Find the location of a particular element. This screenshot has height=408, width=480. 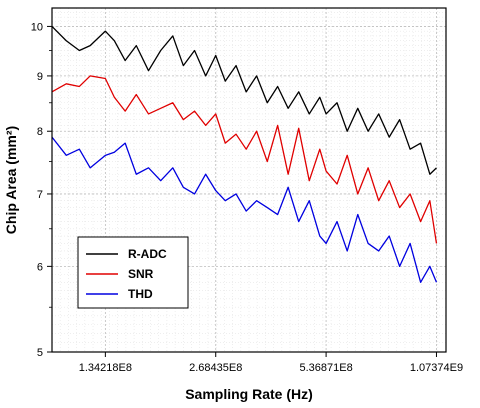

x-tick-label: 1.34218E8 is located at coordinates (105, 368).